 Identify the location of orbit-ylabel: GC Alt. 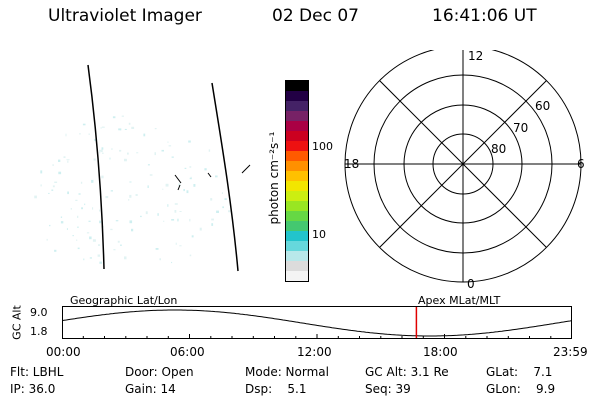
(17, 322).